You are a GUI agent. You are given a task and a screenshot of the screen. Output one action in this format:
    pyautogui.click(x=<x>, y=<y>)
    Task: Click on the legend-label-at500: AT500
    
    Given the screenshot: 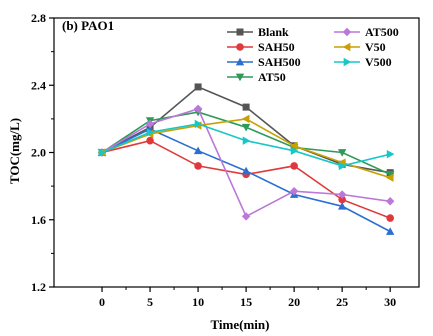 What is the action you would take?
    pyautogui.click(x=382, y=32)
    